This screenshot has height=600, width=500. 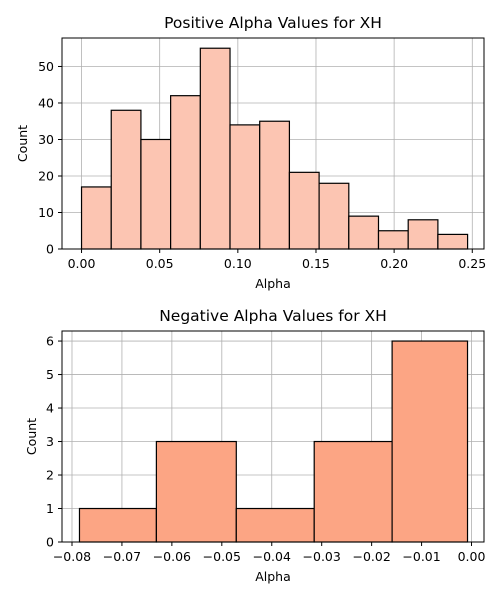 I want to click on positive-y-tick-label: 40, so click(x=46, y=102).